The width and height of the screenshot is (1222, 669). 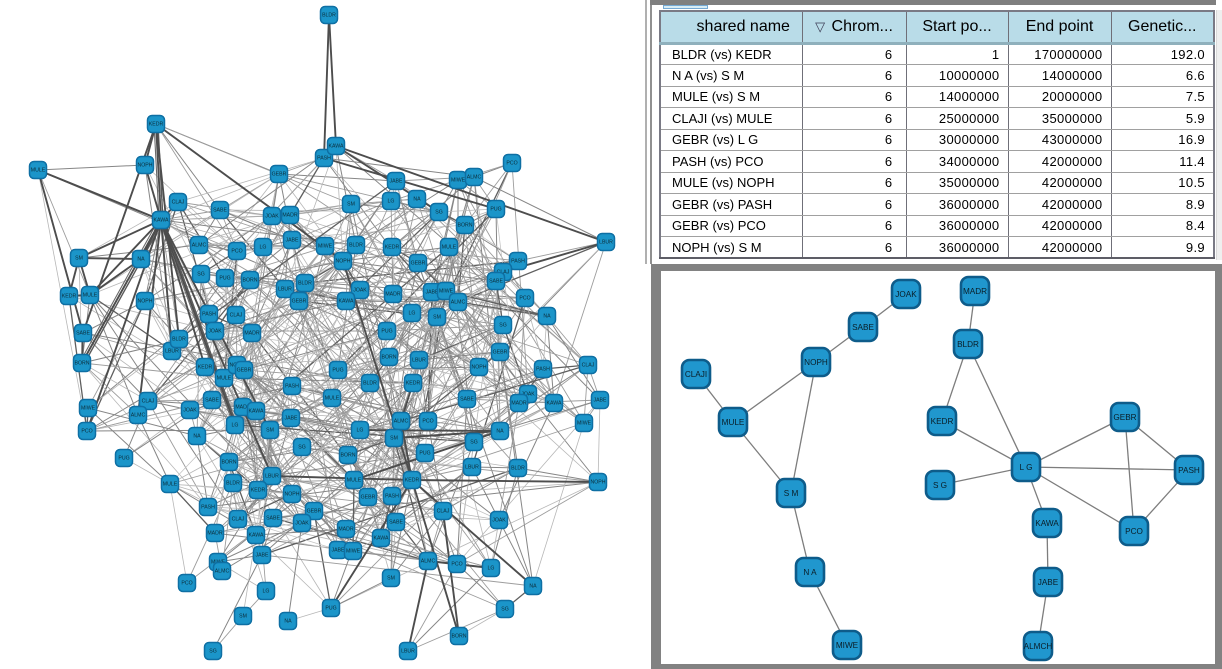 I want to click on svg-text: L G, so click(x=1026, y=467).